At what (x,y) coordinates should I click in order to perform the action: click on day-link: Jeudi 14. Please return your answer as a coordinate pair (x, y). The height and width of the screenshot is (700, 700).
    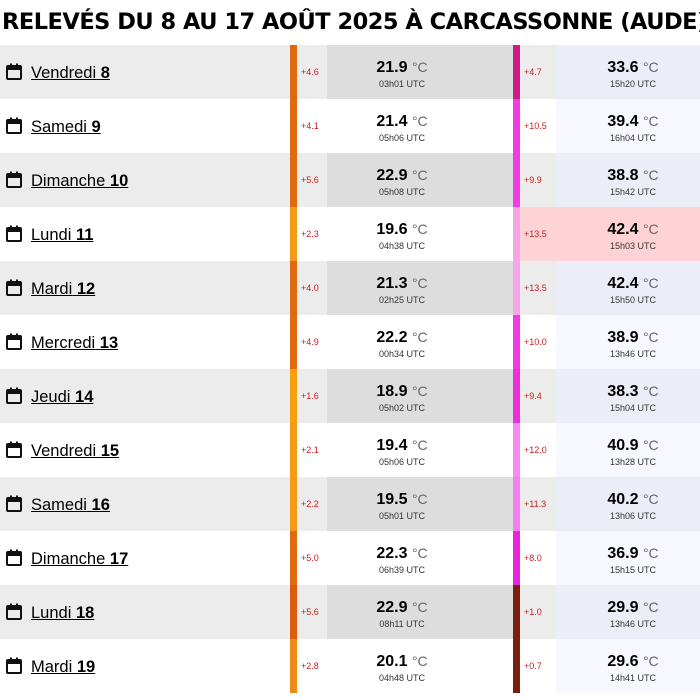
    Looking at the image, I should click on (62, 397).